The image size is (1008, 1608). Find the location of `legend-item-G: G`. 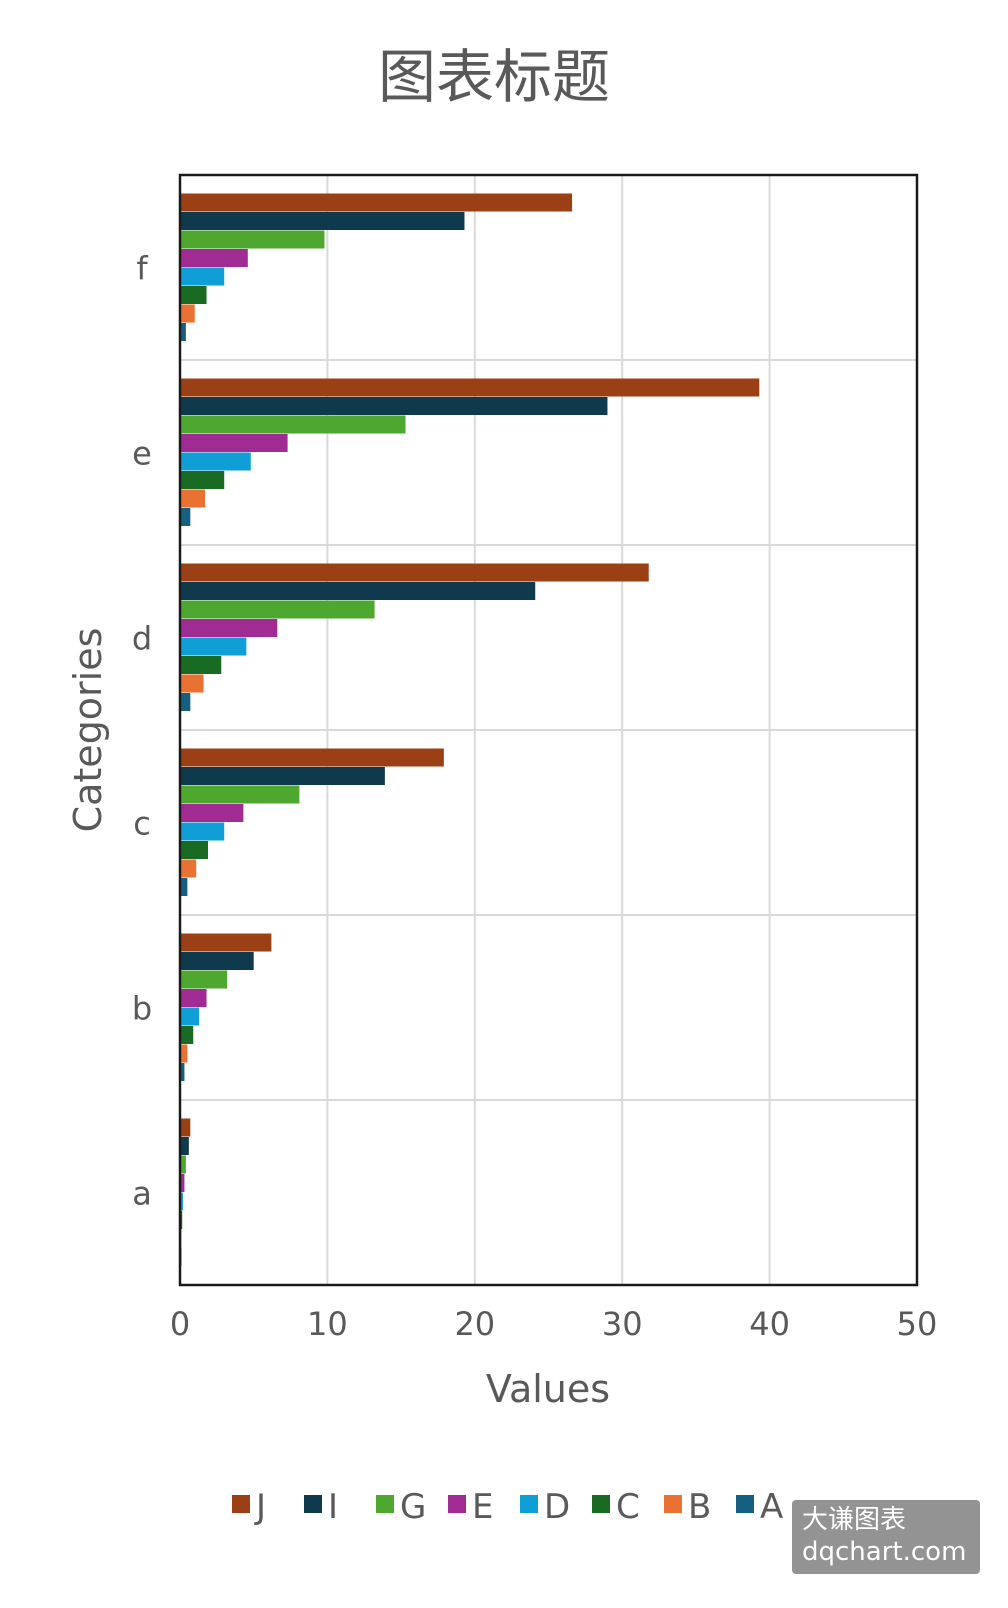

legend-item-G: G is located at coordinates (401, 1507).